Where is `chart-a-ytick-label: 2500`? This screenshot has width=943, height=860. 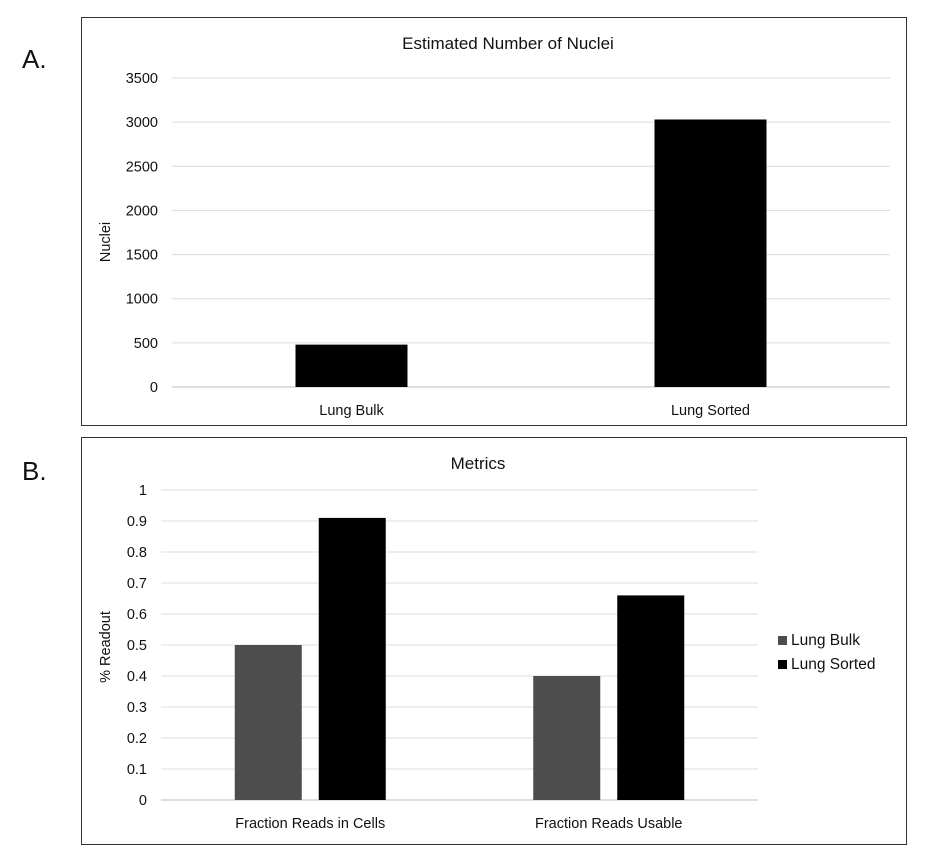 chart-a-ytick-label: 2500 is located at coordinates (142, 167).